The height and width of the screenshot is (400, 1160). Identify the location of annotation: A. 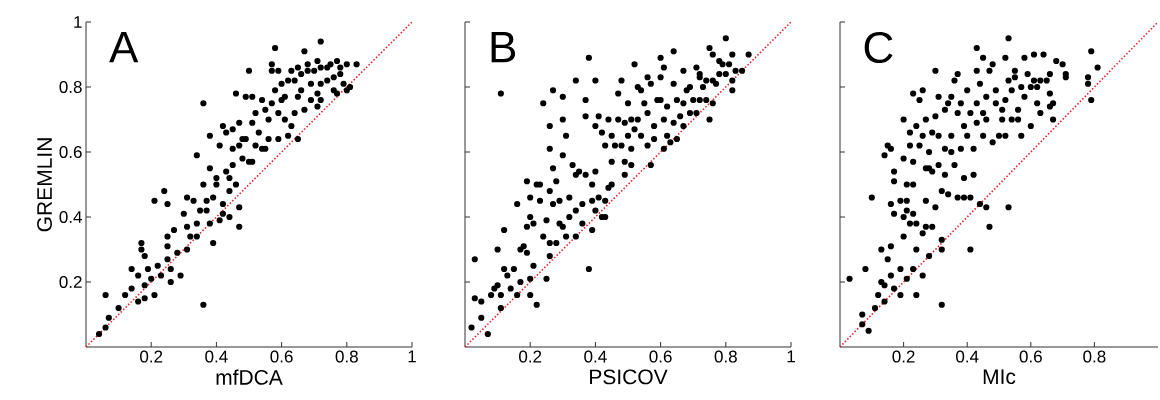
(124, 47).